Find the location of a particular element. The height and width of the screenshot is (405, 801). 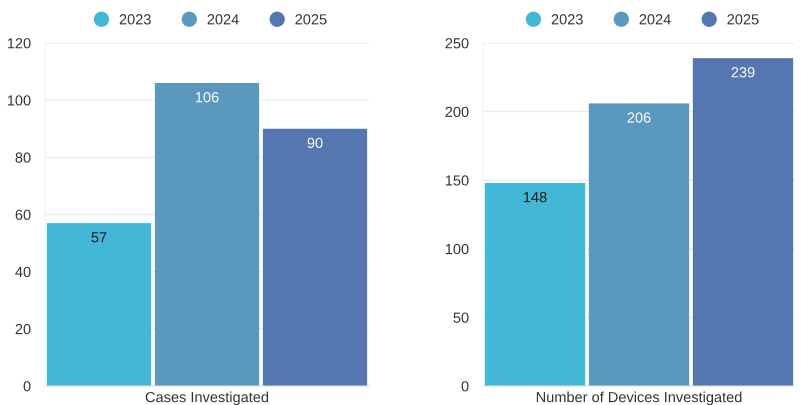

y-tick-label: 40 is located at coordinates (23, 272).